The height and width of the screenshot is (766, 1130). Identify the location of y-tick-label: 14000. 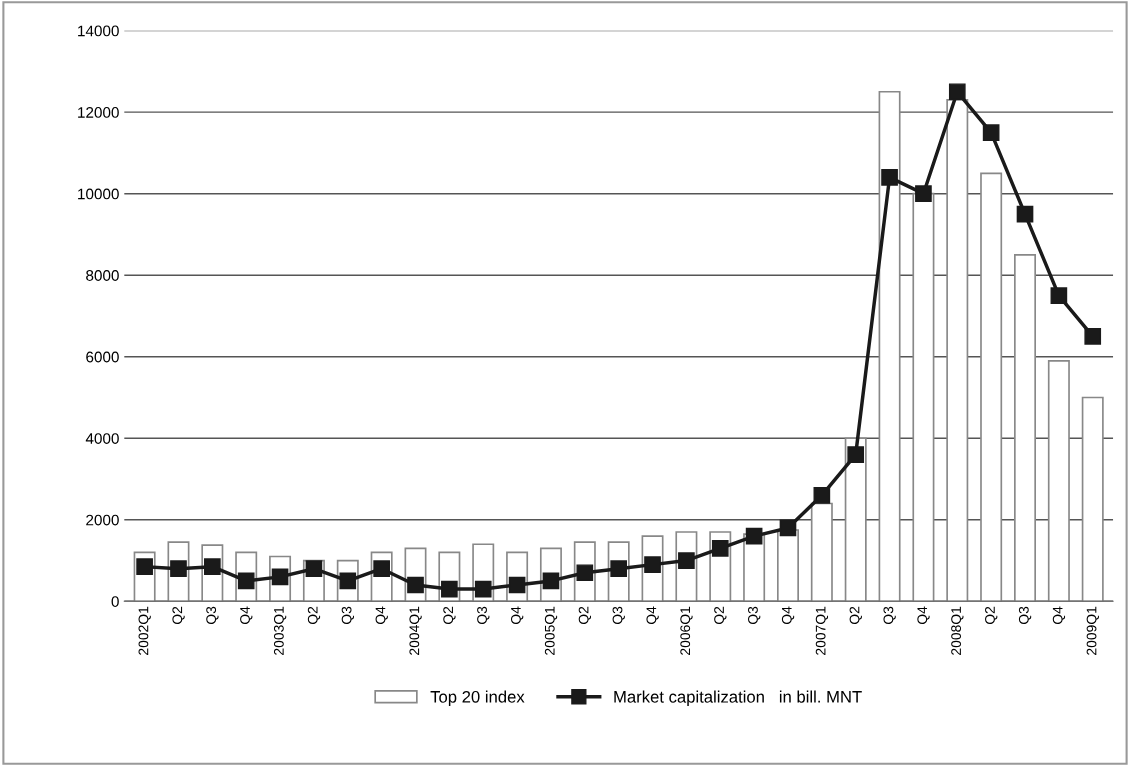
(98, 31).